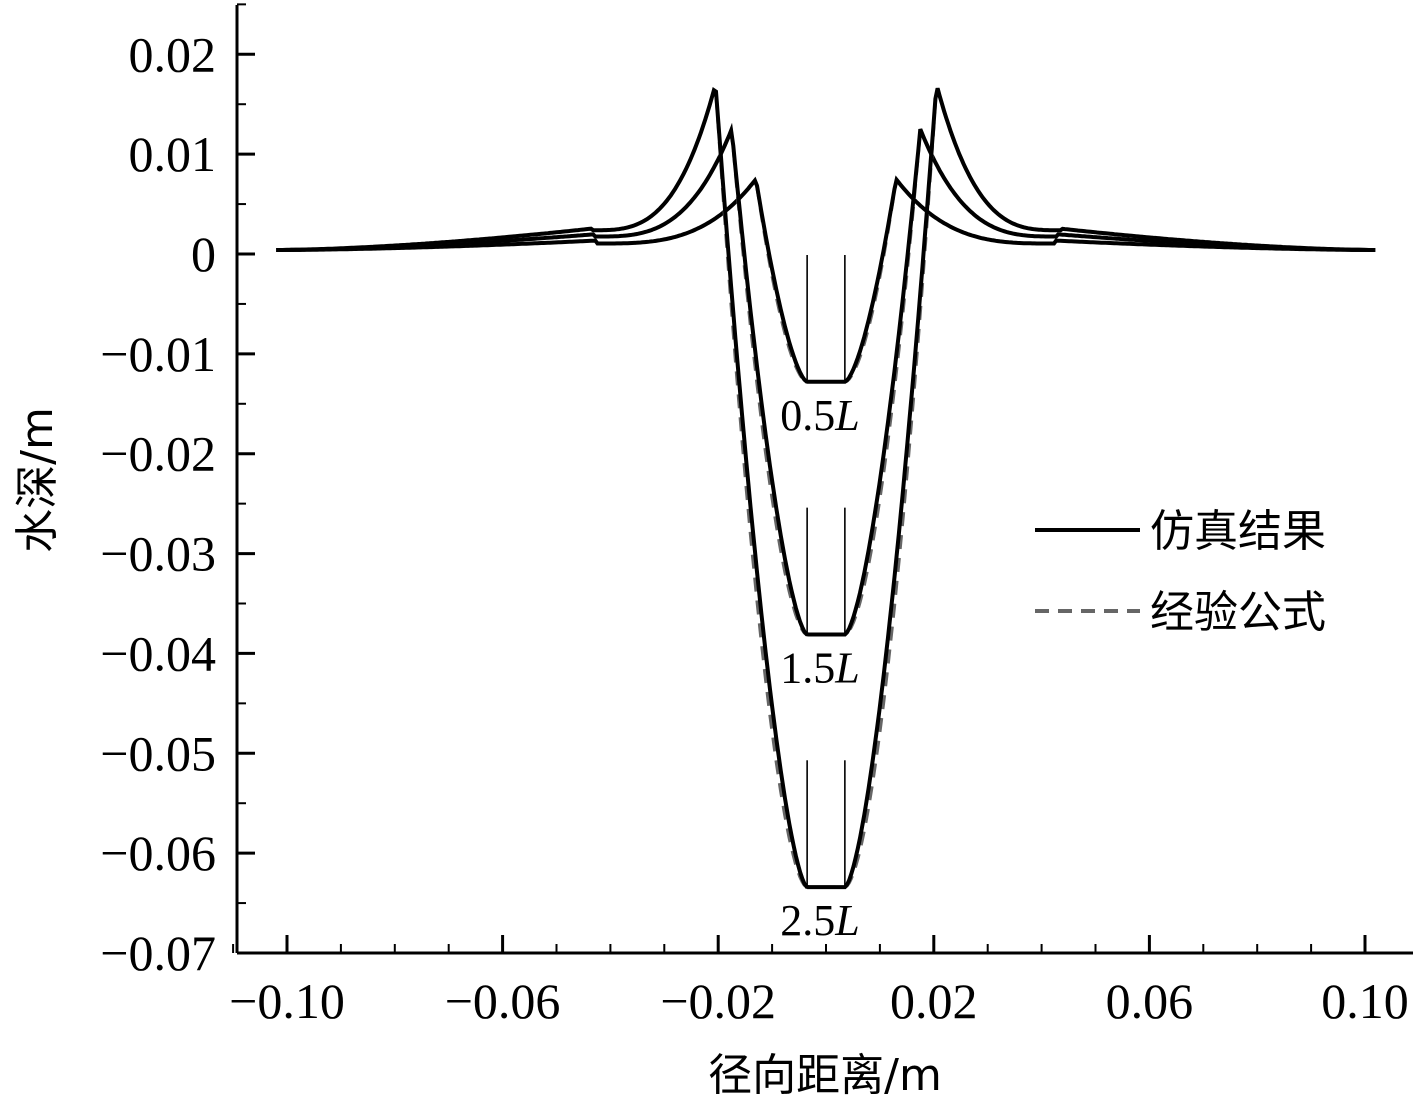 The height and width of the screenshot is (1110, 1417). What do you see at coordinates (158, 953) in the screenshot?
I see `y-tick-label: −0.07` at bounding box center [158, 953].